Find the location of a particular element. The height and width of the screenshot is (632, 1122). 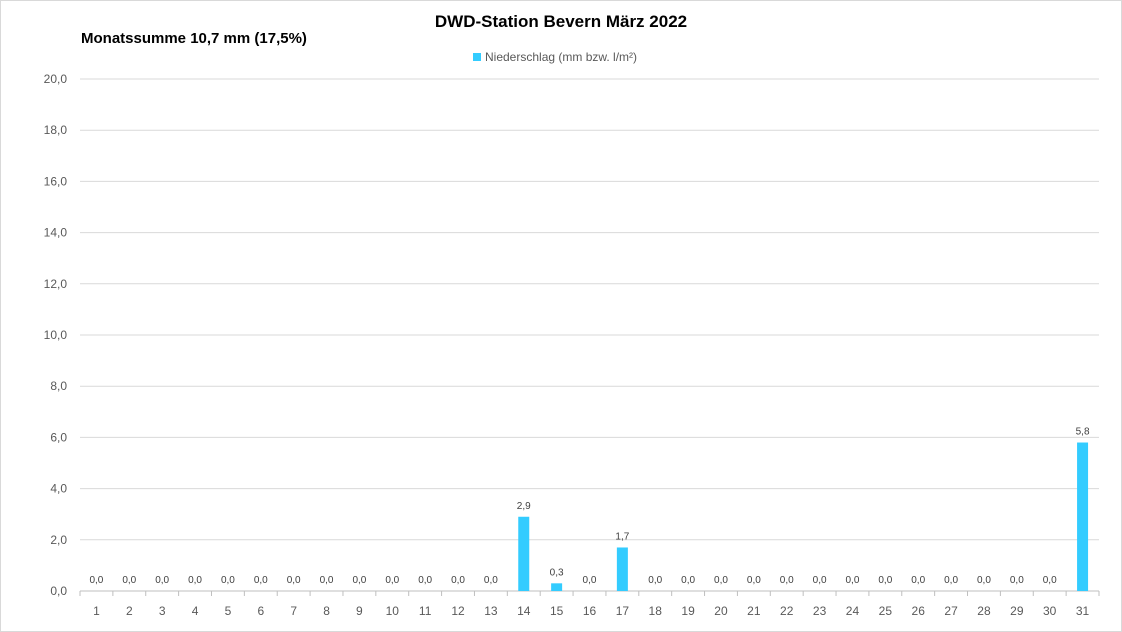

data-label: 5,8 is located at coordinates (1083, 432).